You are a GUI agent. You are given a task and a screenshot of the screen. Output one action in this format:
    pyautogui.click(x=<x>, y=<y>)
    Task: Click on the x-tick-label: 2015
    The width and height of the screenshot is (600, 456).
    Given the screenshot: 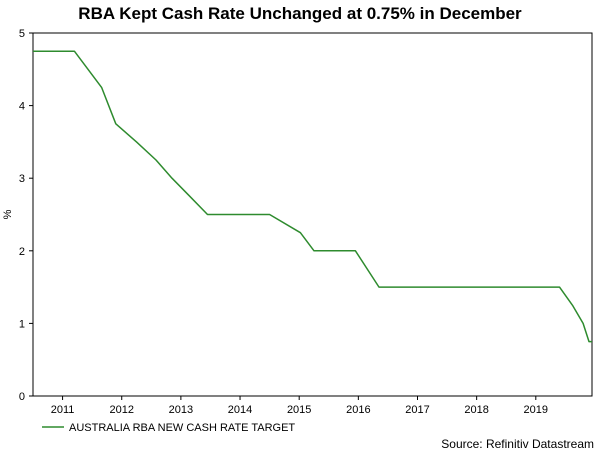 What is the action you would take?
    pyautogui.click(x=299, y=410)
    